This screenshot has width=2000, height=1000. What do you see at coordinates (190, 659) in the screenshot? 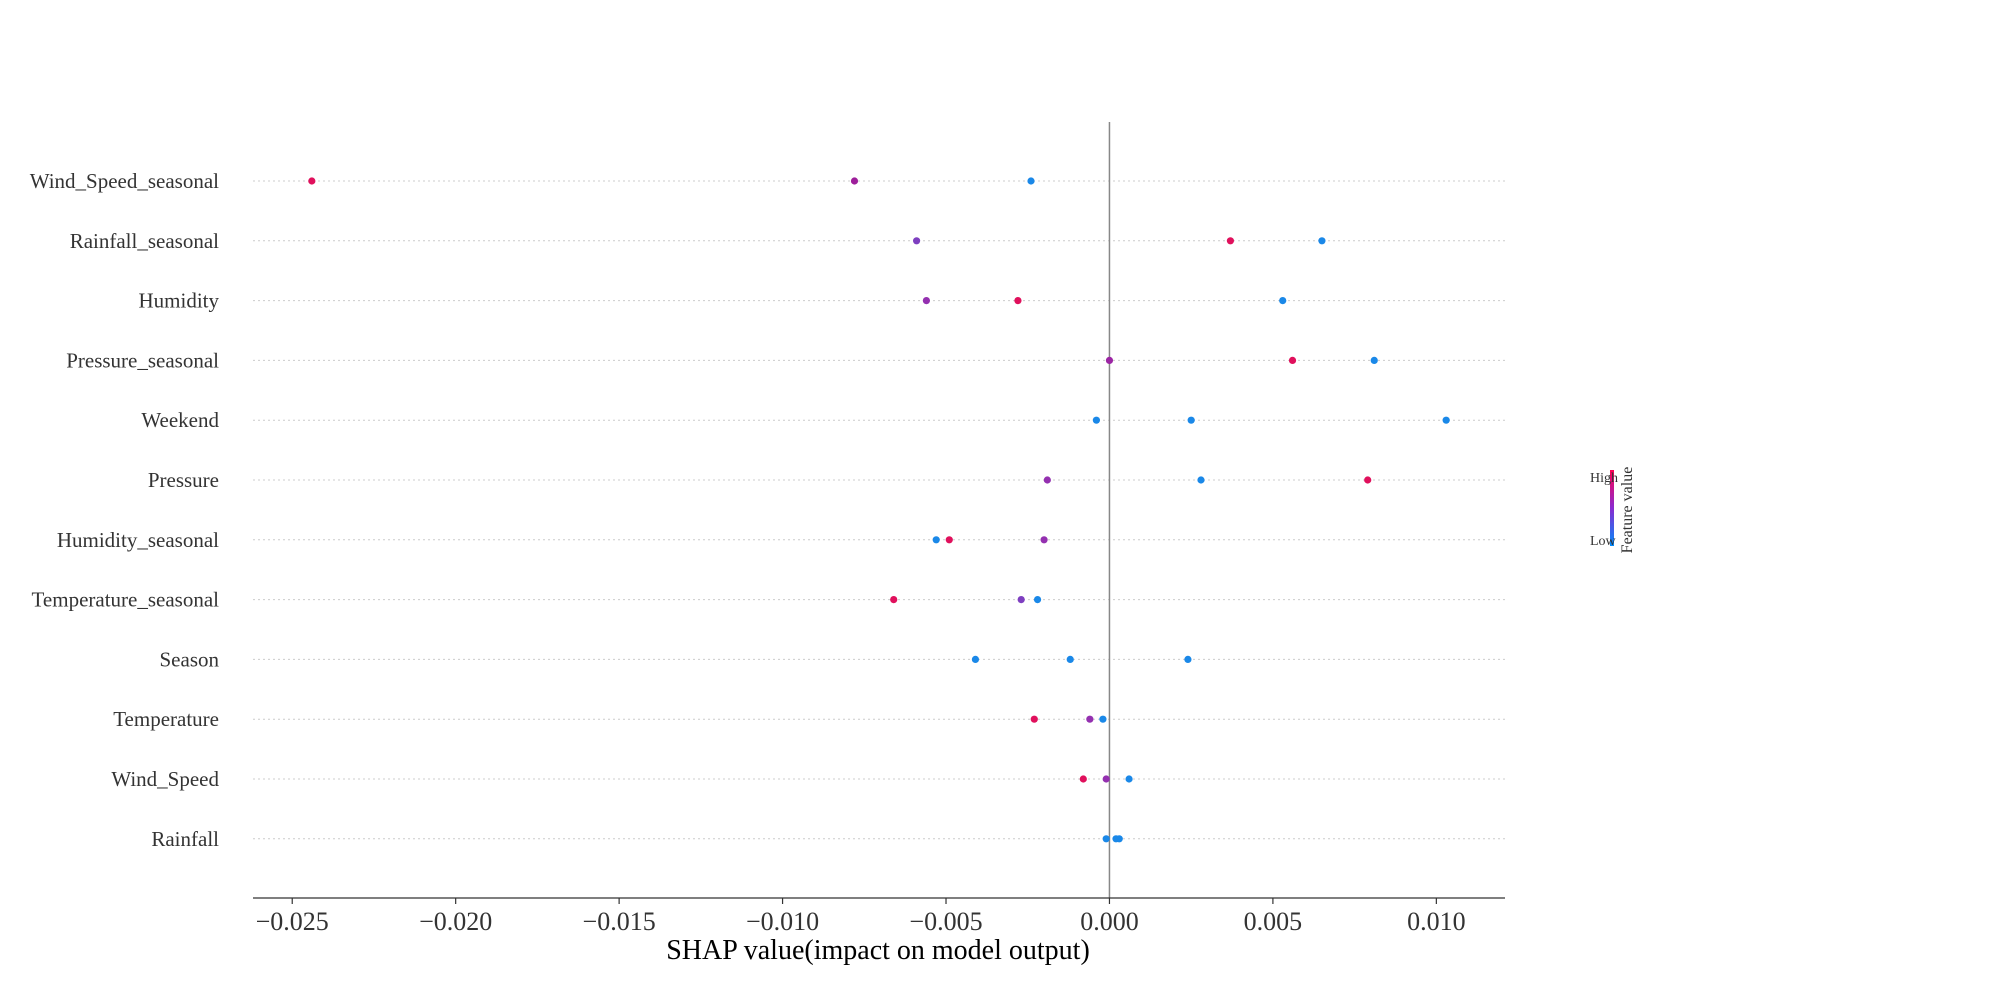
I see `feature-label: Season` at bounding box center [190, 659].